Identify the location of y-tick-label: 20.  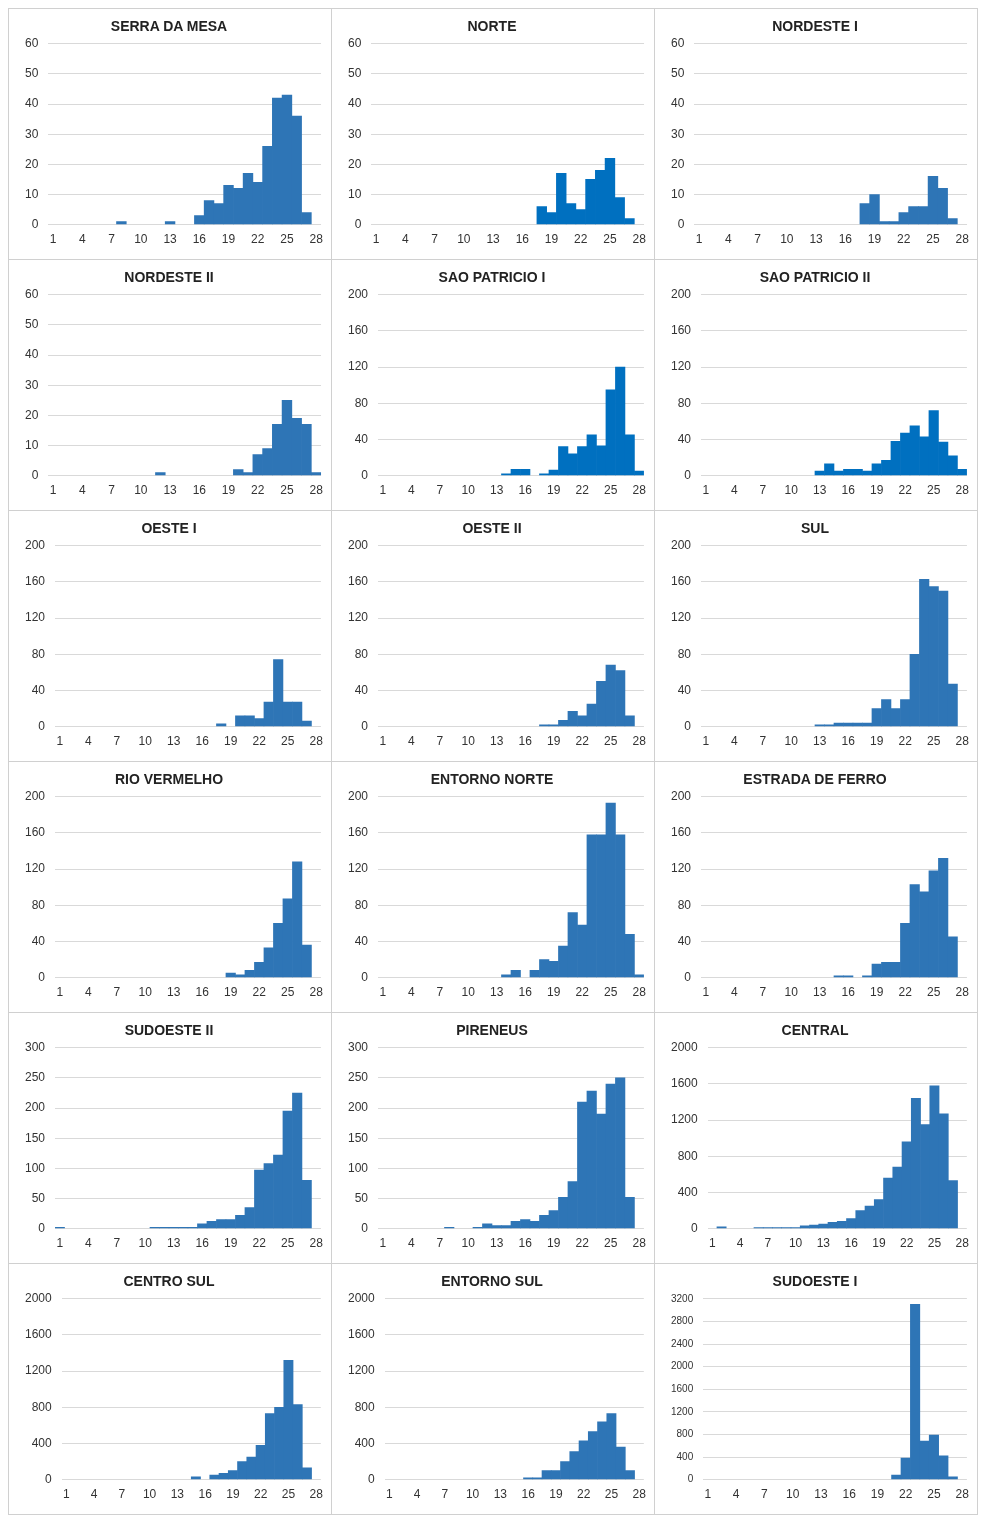
(31, 163).